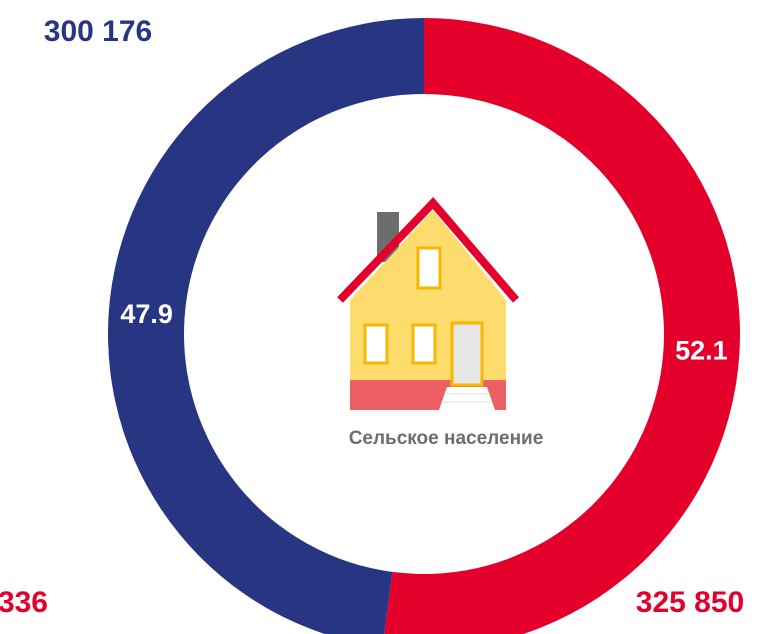 Image resolution: width=777 pixels, height=634 pixels. Describe the element at coordinates (24, 602) in the screenshot. I see `annotation: 336` at that location.